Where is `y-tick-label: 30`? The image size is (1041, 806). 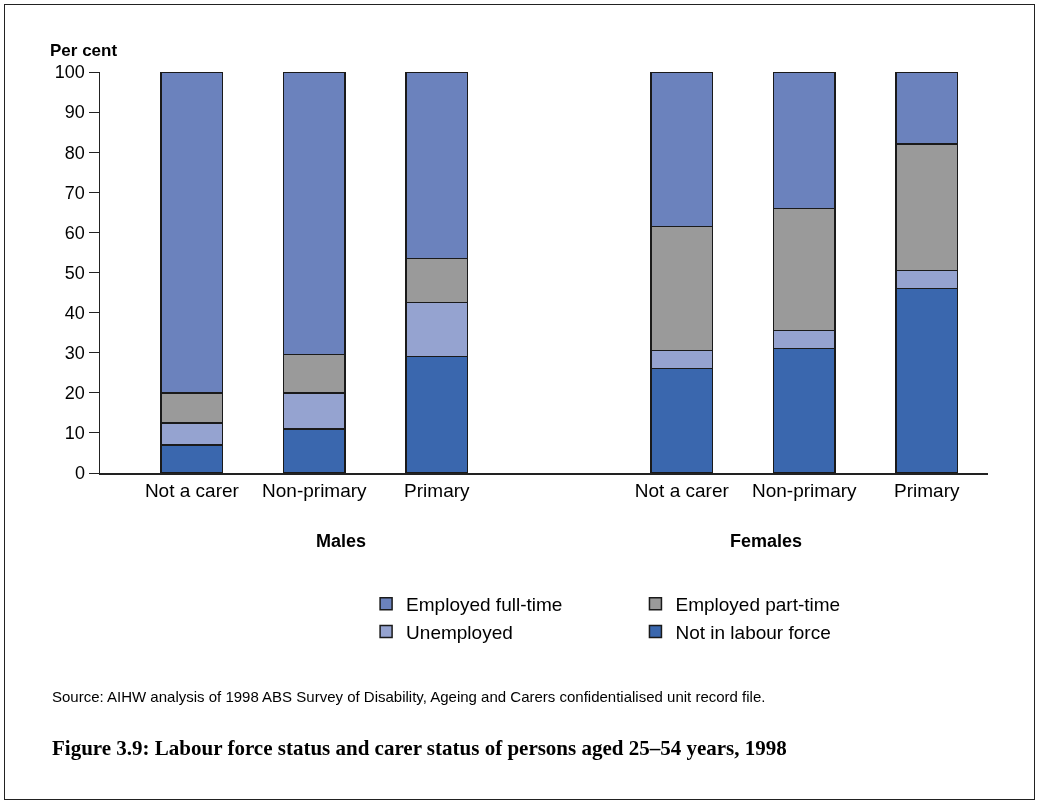 y-tick-label: 30 is located at coordinates (74, 353).